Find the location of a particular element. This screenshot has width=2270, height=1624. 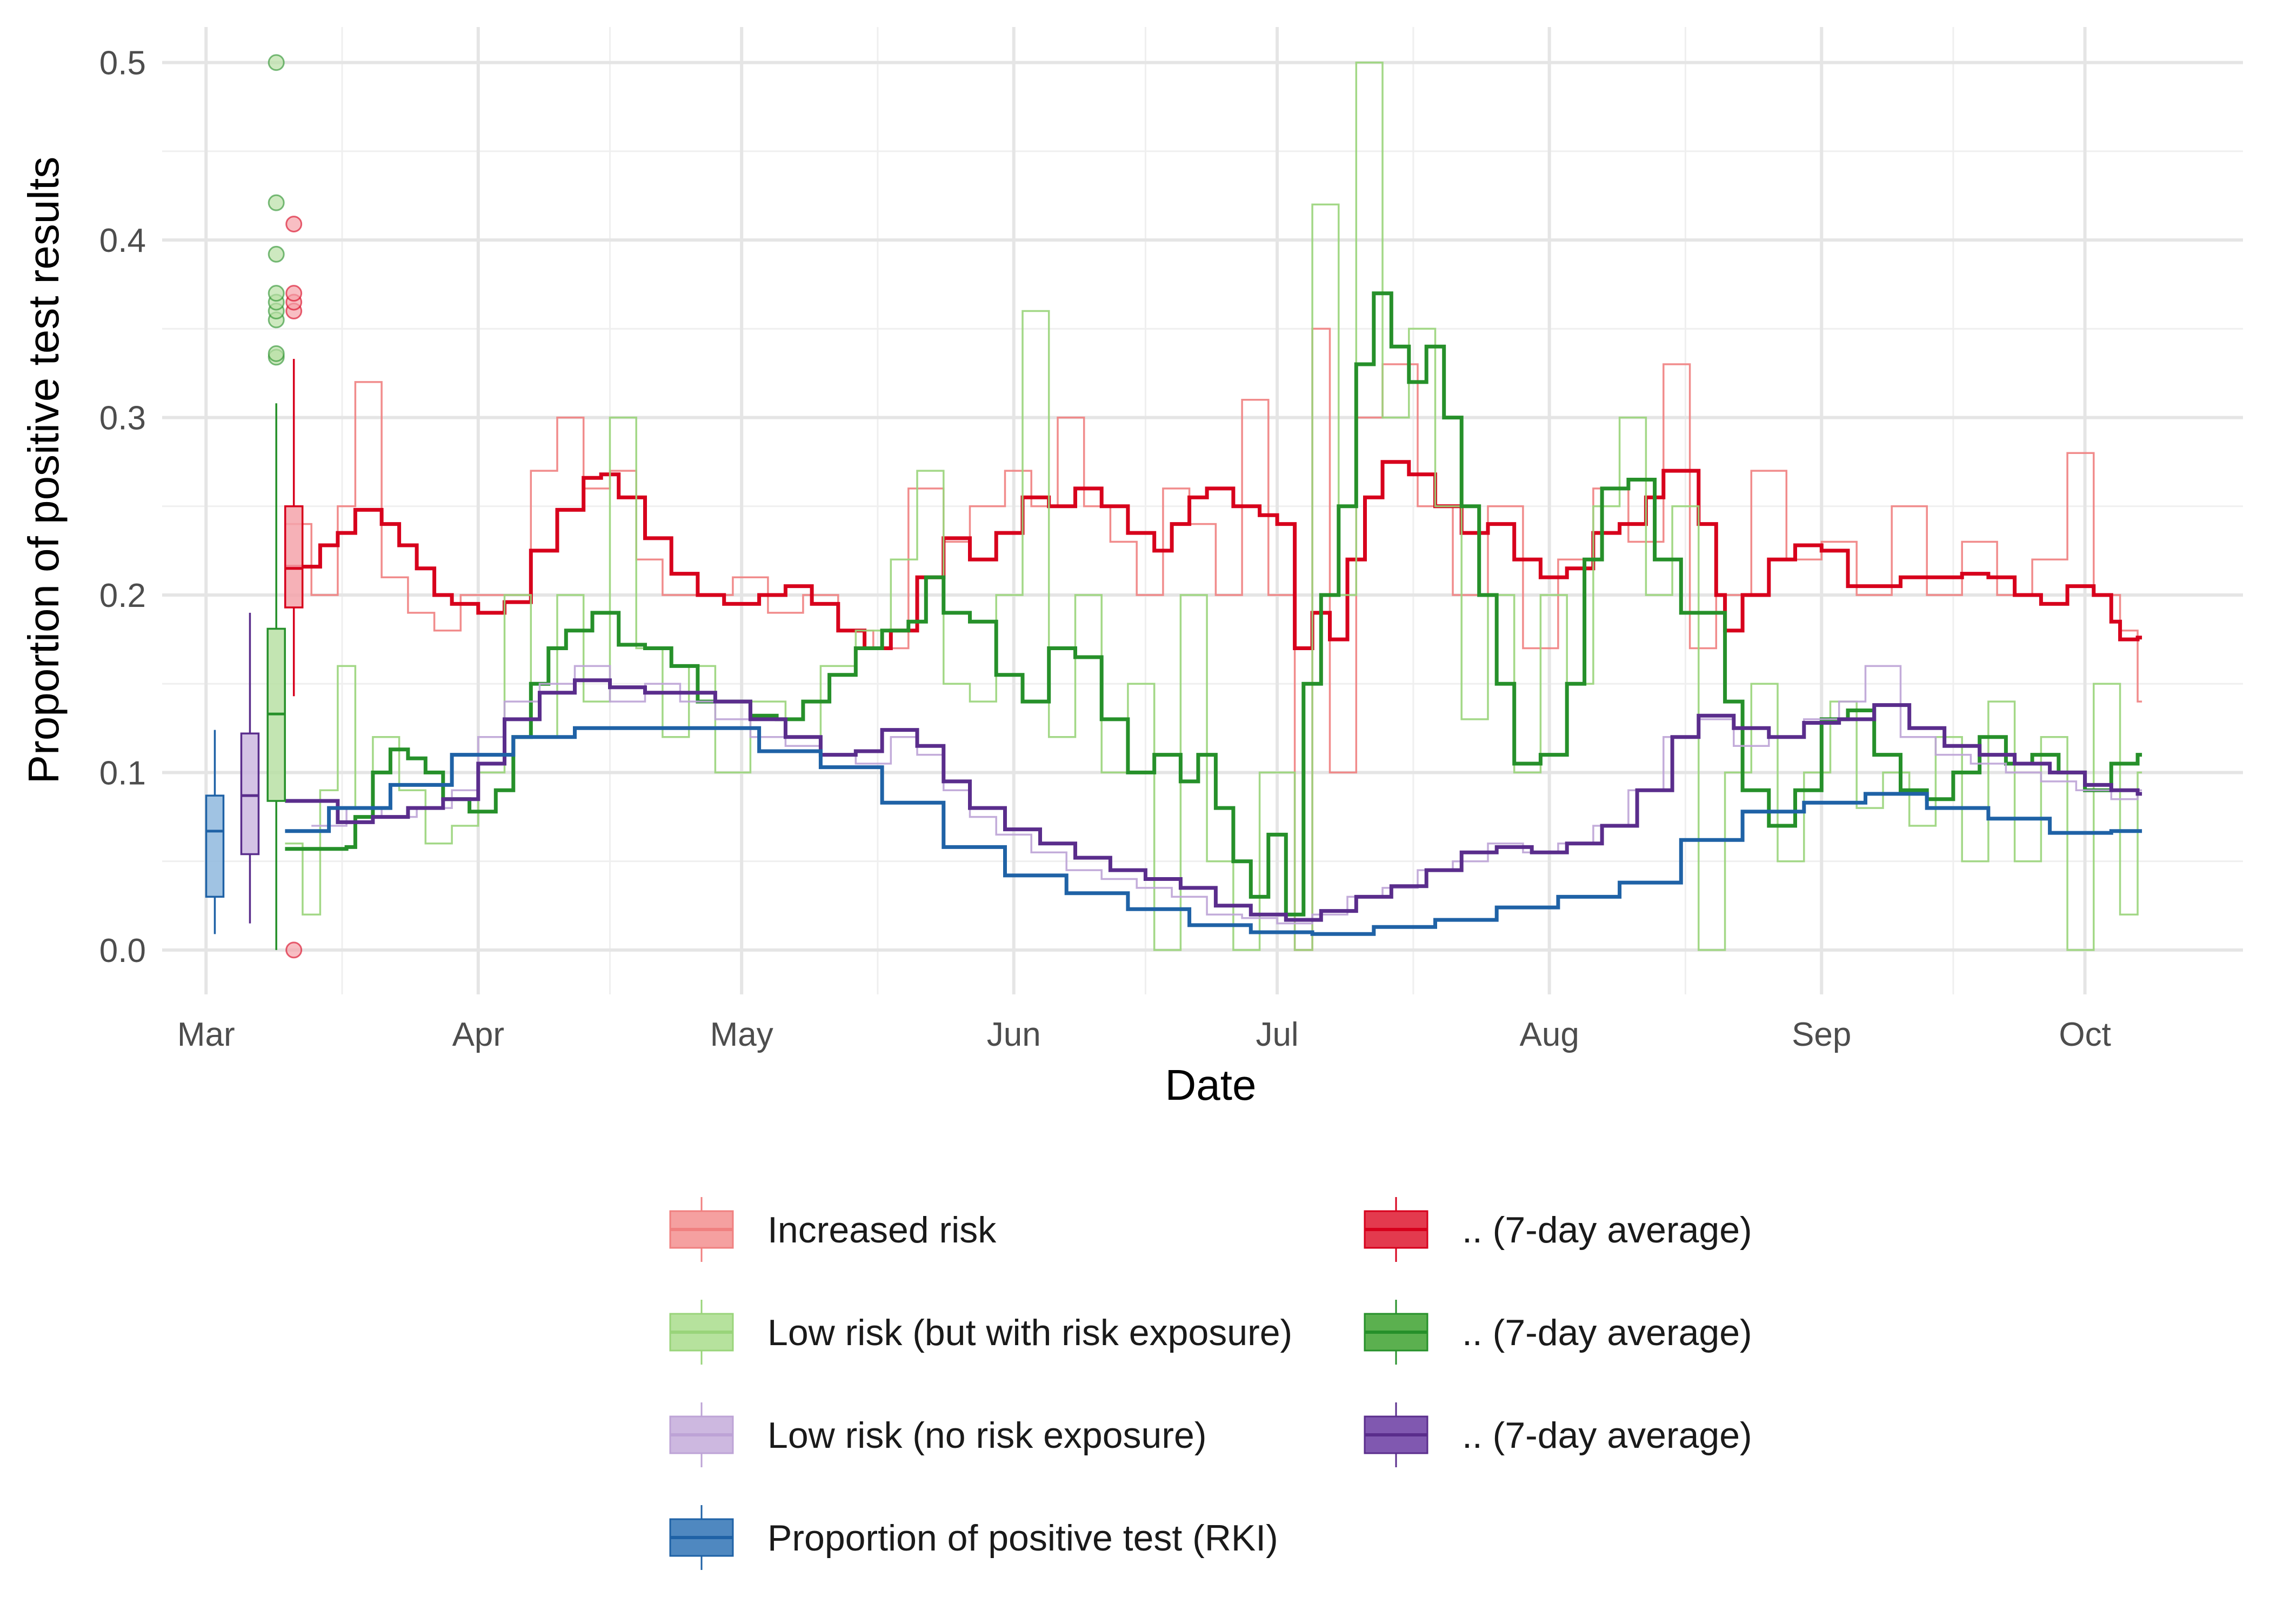

legend-item-lownoexp_daily: Low risk (no risk exposure) is located at coordinates (937, 1435).